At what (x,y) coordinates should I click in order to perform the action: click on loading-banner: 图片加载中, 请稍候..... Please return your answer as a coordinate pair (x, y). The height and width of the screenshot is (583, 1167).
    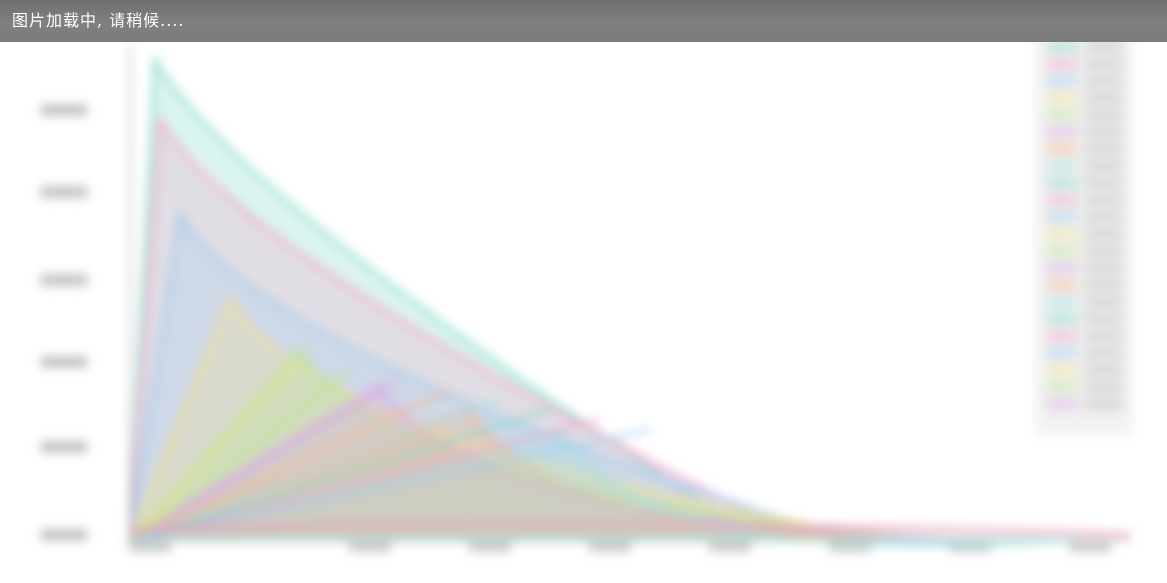
    Looking at the image, I should click on (583, 21).